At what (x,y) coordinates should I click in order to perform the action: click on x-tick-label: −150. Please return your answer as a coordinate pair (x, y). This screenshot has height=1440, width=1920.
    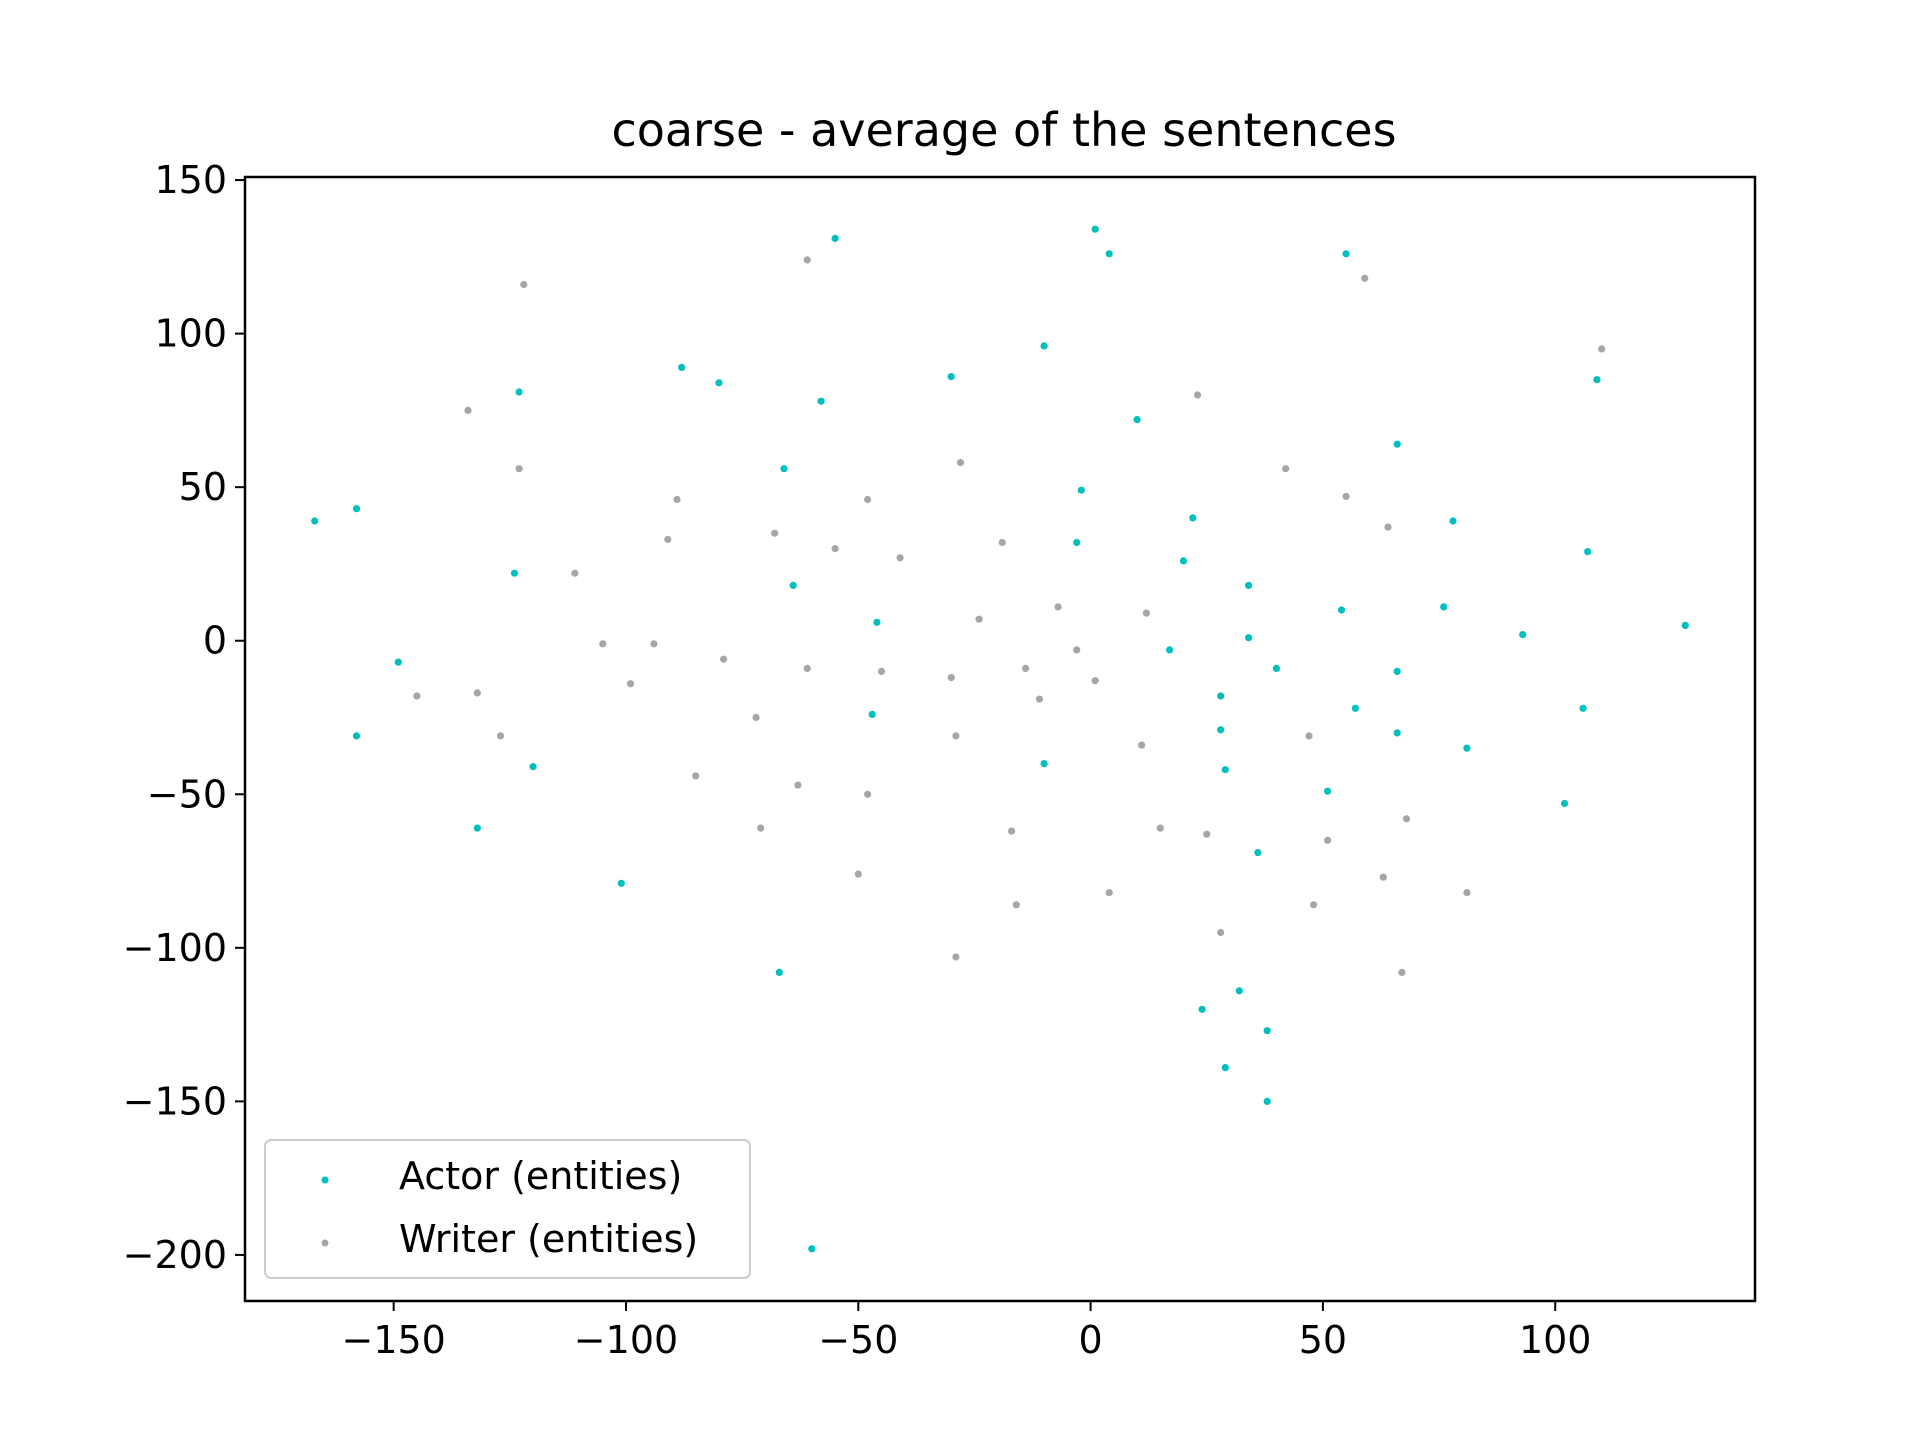
    Looking at the image, I should click on (393, 1340).